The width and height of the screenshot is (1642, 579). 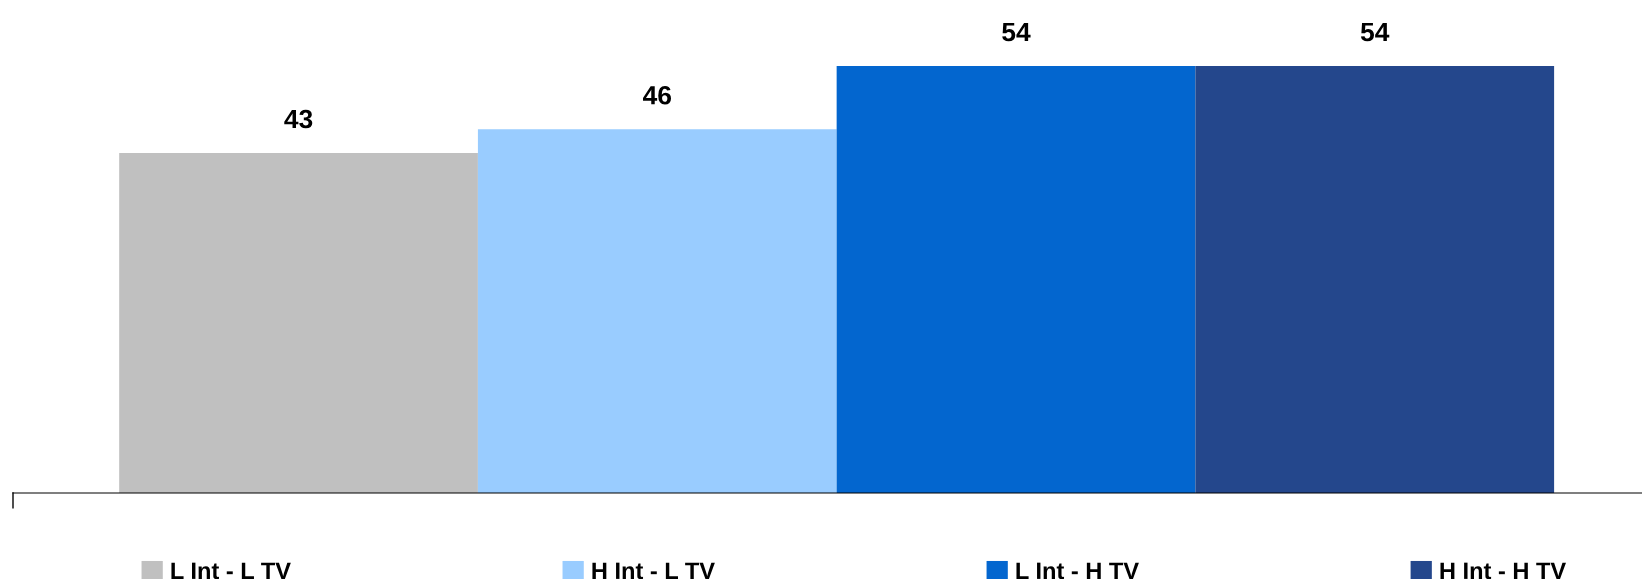 I want to click on legend-label: L Int - L TV, so click(x=231, y=570).